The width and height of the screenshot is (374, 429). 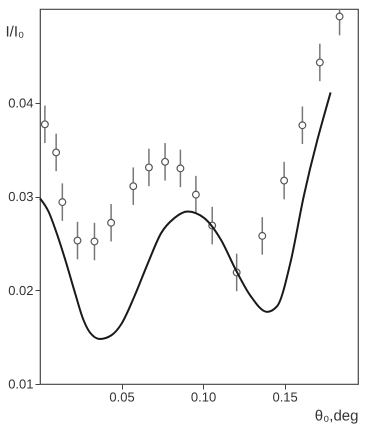 I want to click on x-tick-label: 0.10, so click(x=203, y=397).